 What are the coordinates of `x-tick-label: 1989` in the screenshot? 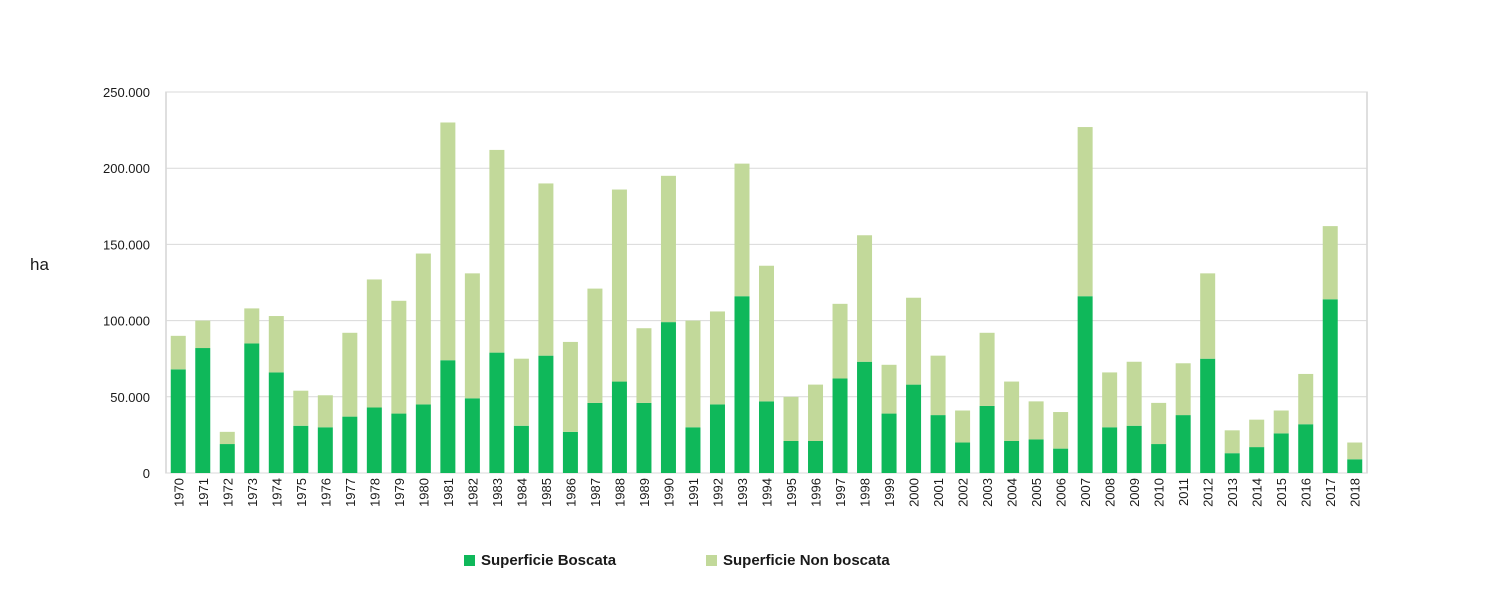 It's located at (644, 492).